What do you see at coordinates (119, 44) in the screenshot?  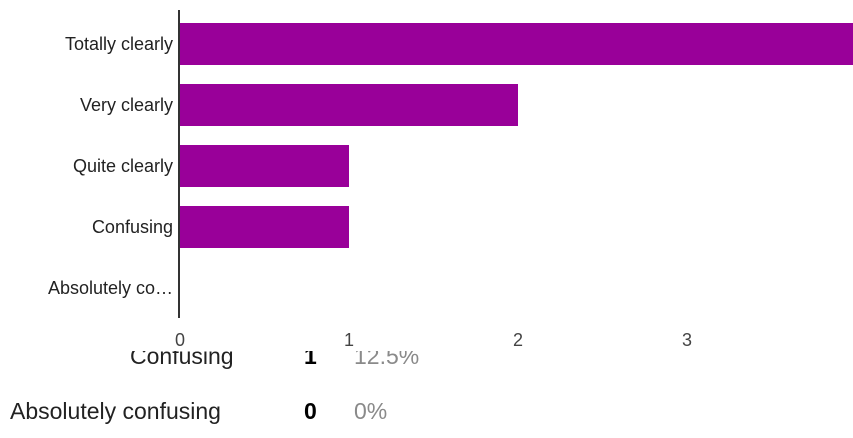 I see `category-label: Totally clearly` at bounding box center [119, 44].